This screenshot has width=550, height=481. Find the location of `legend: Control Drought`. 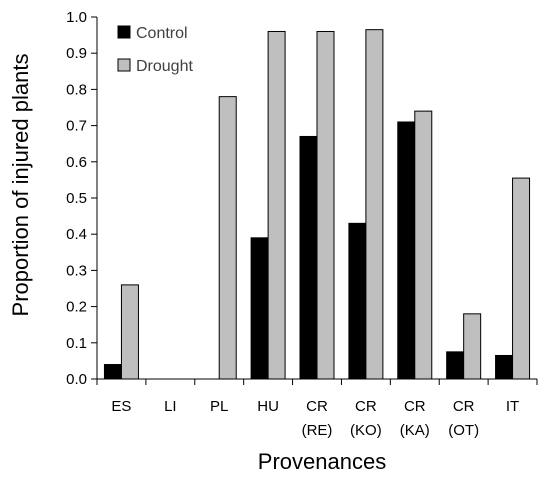

legend: Control Drought is located at coordinates (155, 50).